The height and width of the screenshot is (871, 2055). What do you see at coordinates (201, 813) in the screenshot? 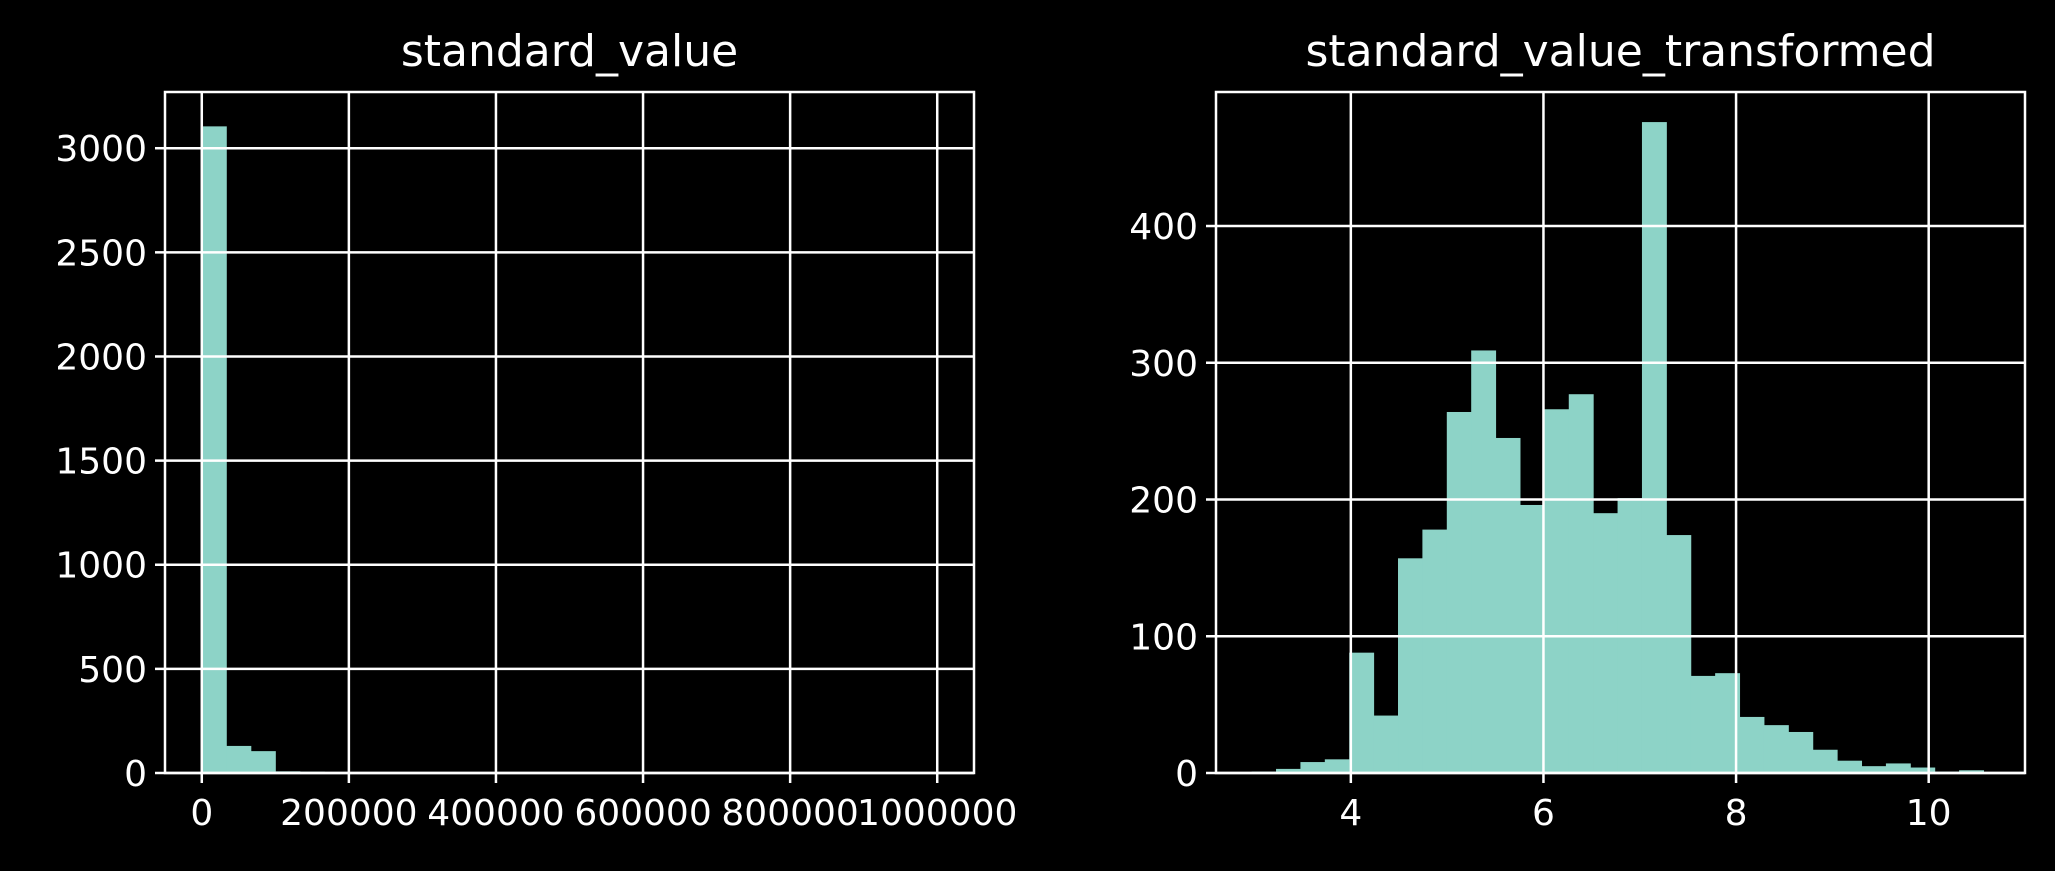
I see `x-tick-label: 0` at bounding box center [201, 813].